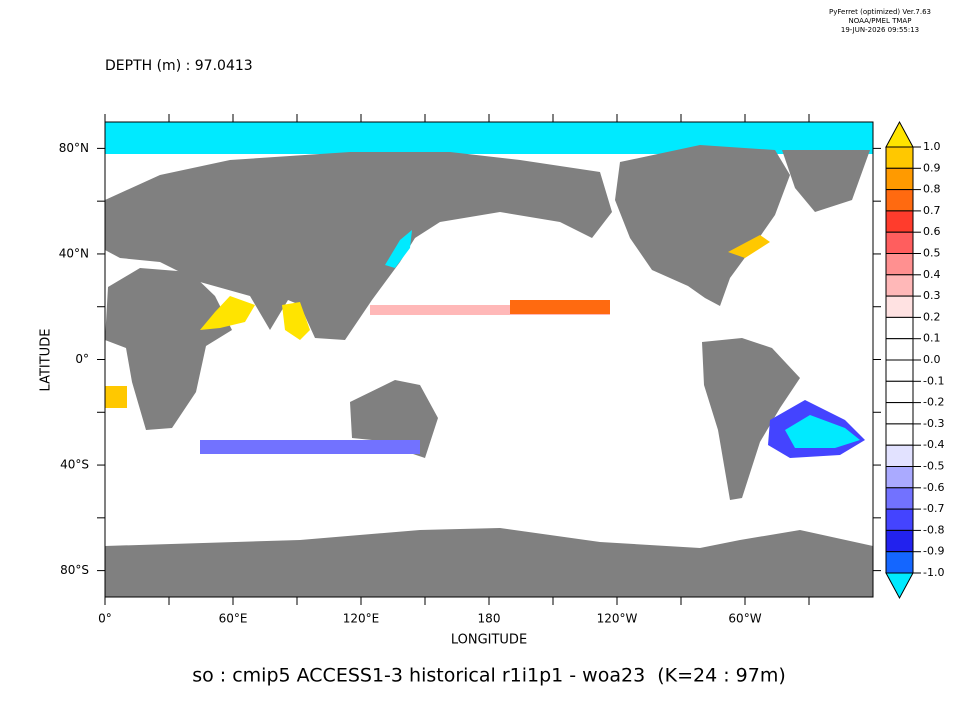 Image resolution: width=961 pixels, height=720 pixels. What do you see at coordinates (116, 397) in the screenshot?
I see `anomaly-benguela` at bounding box center [116, 397].